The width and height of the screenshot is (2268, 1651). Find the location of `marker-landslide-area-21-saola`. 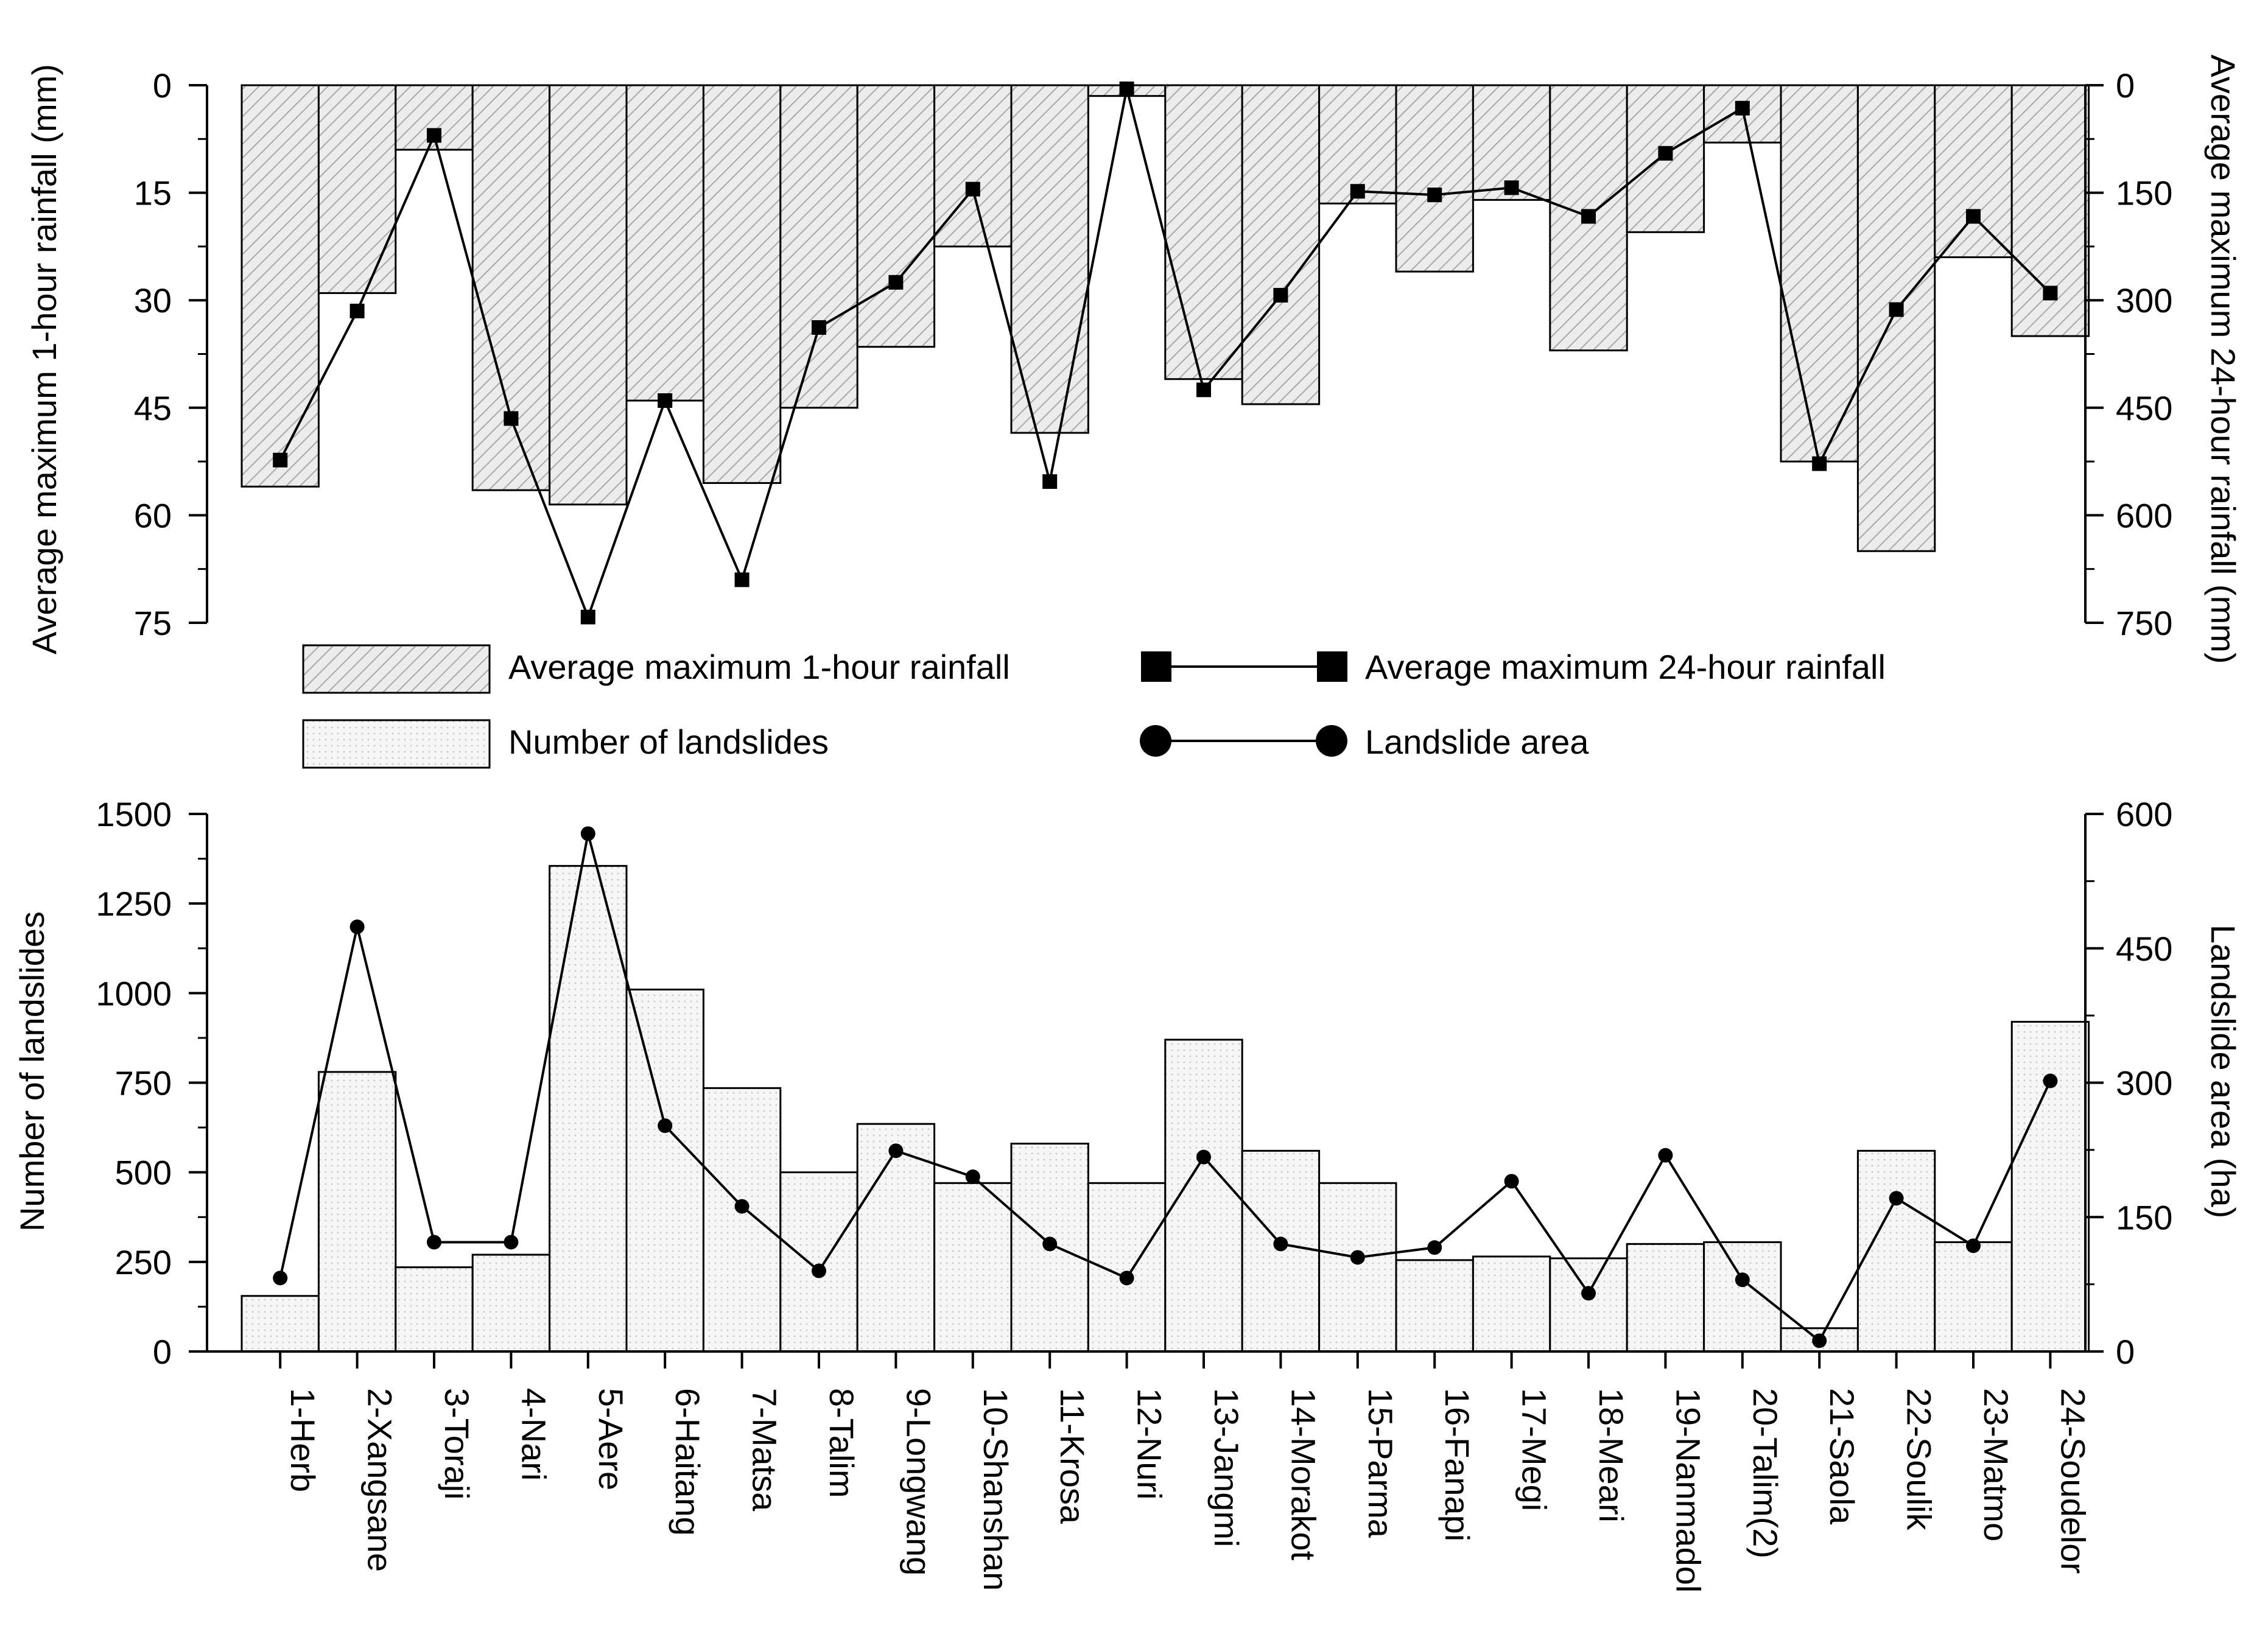

marker-landslide-area-21-saola is located at coordinates (1819, 1340).